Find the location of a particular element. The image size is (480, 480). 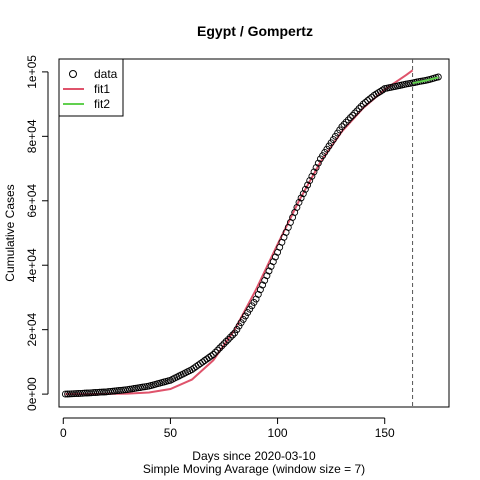

fit2-line is located at coordinates (425, 80).